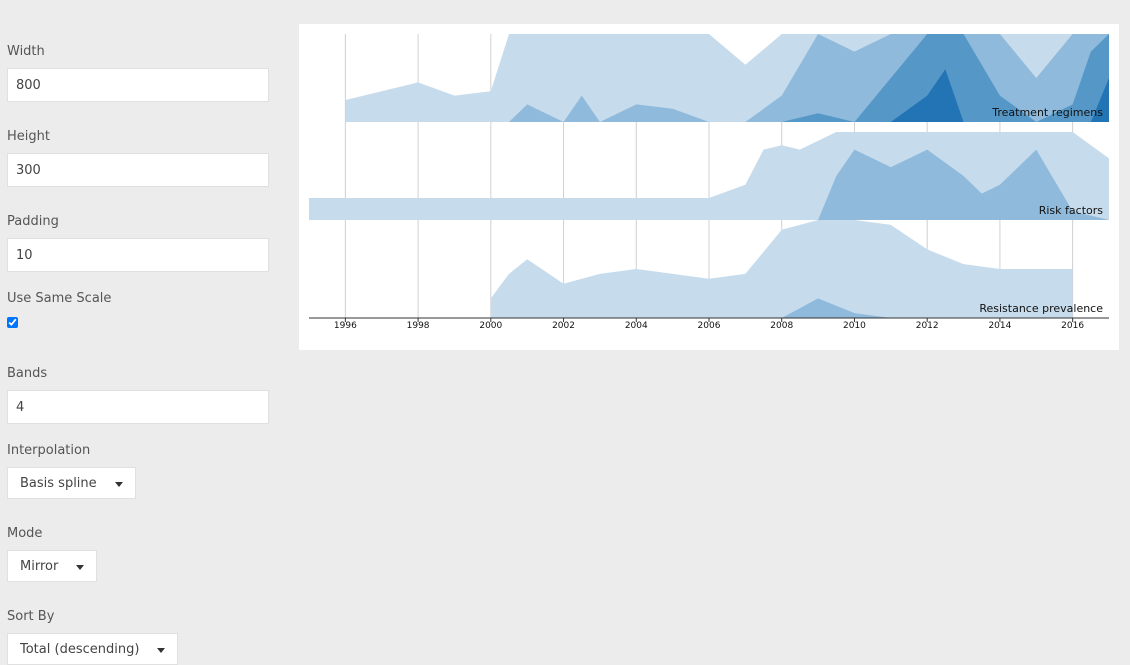 Image resolution: width=1130 pixels, height=665 pixels. What do you see at coordinates (418, 326) in the screenshot?
I see `x-tick-label: 1998` at bounding box center [418, 326].